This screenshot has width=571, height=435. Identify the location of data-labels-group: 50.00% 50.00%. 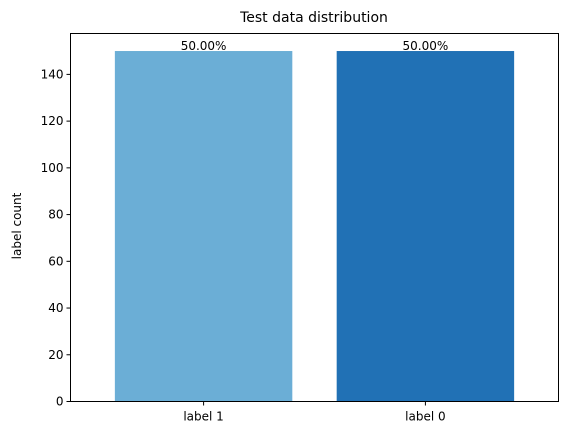
(315, 46).